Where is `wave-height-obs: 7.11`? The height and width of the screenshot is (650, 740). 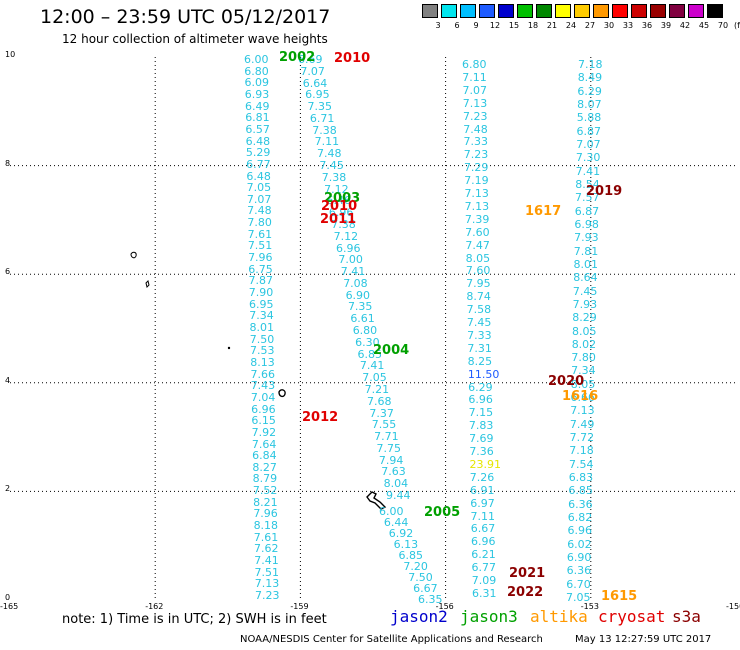 wave-height-obs: 7.11 is located at coordinates (474, 77).